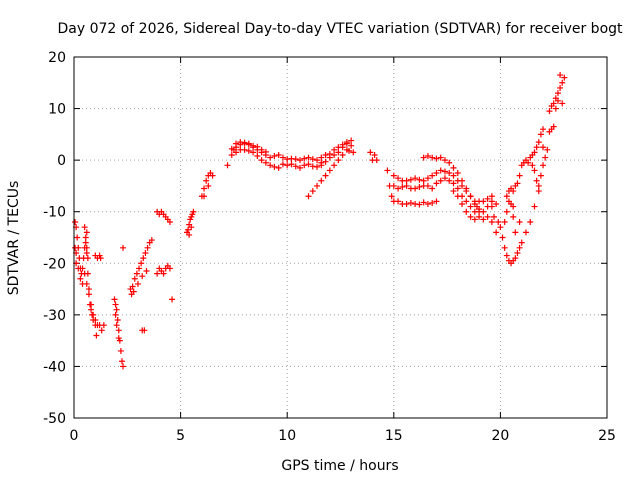 This screenshot has width=640, height=480. I want to click on y-tick-label: 0, so click(61, 161).